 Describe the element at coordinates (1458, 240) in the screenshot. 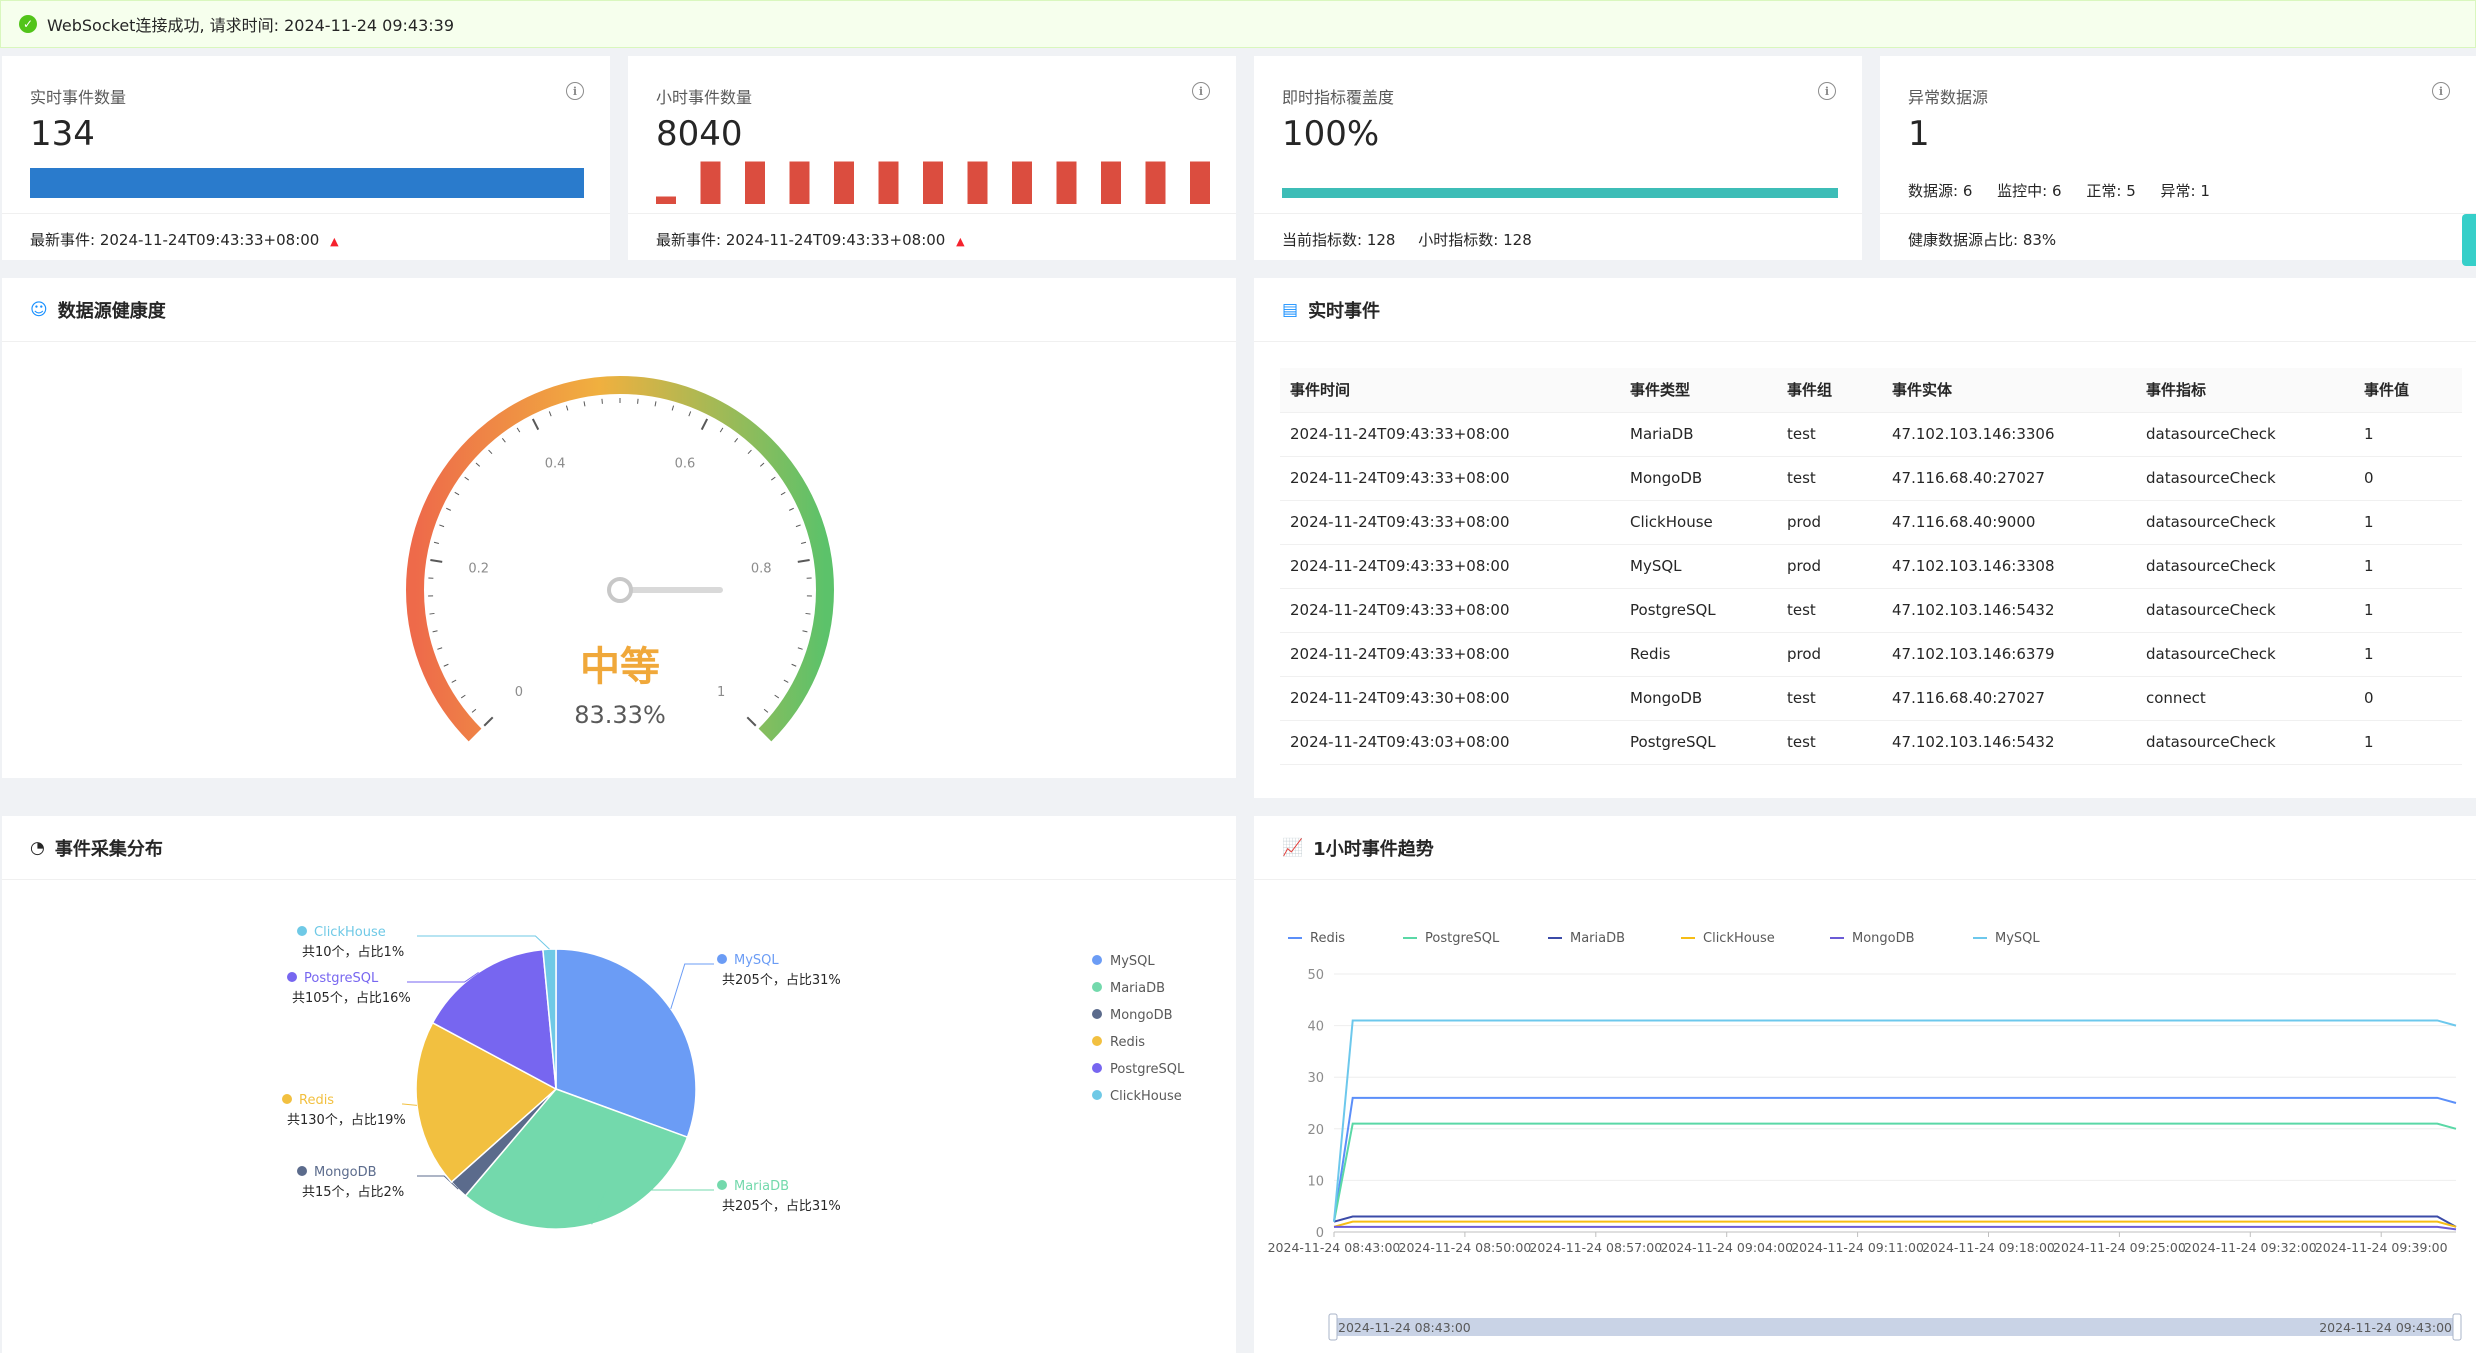

I see `footer-label: 小时指标数:` at that location.